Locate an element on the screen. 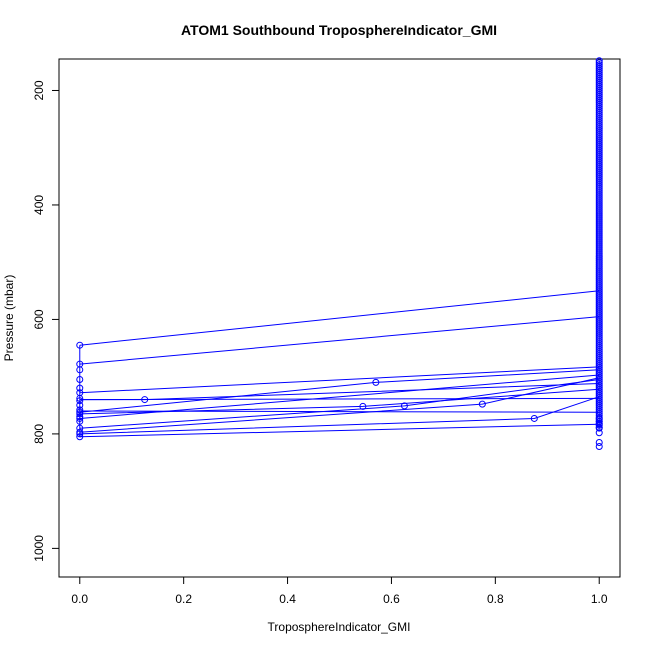 This screenshot has height=650, width=650. x-tick-label: 1.0 is located at coordinates (599, 599).